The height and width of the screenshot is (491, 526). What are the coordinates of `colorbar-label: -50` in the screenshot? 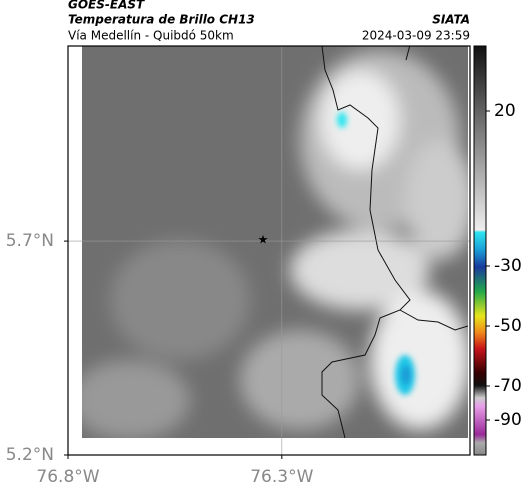 It's located at (508, 326).